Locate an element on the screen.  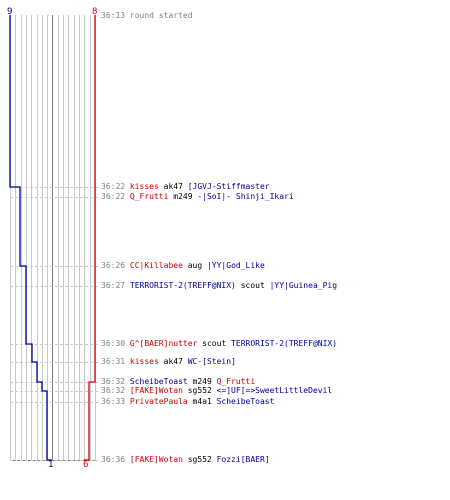
kill-event: 36:26 CC|Killabee aug |YY|God_Like is located at coordinates (183, 266).